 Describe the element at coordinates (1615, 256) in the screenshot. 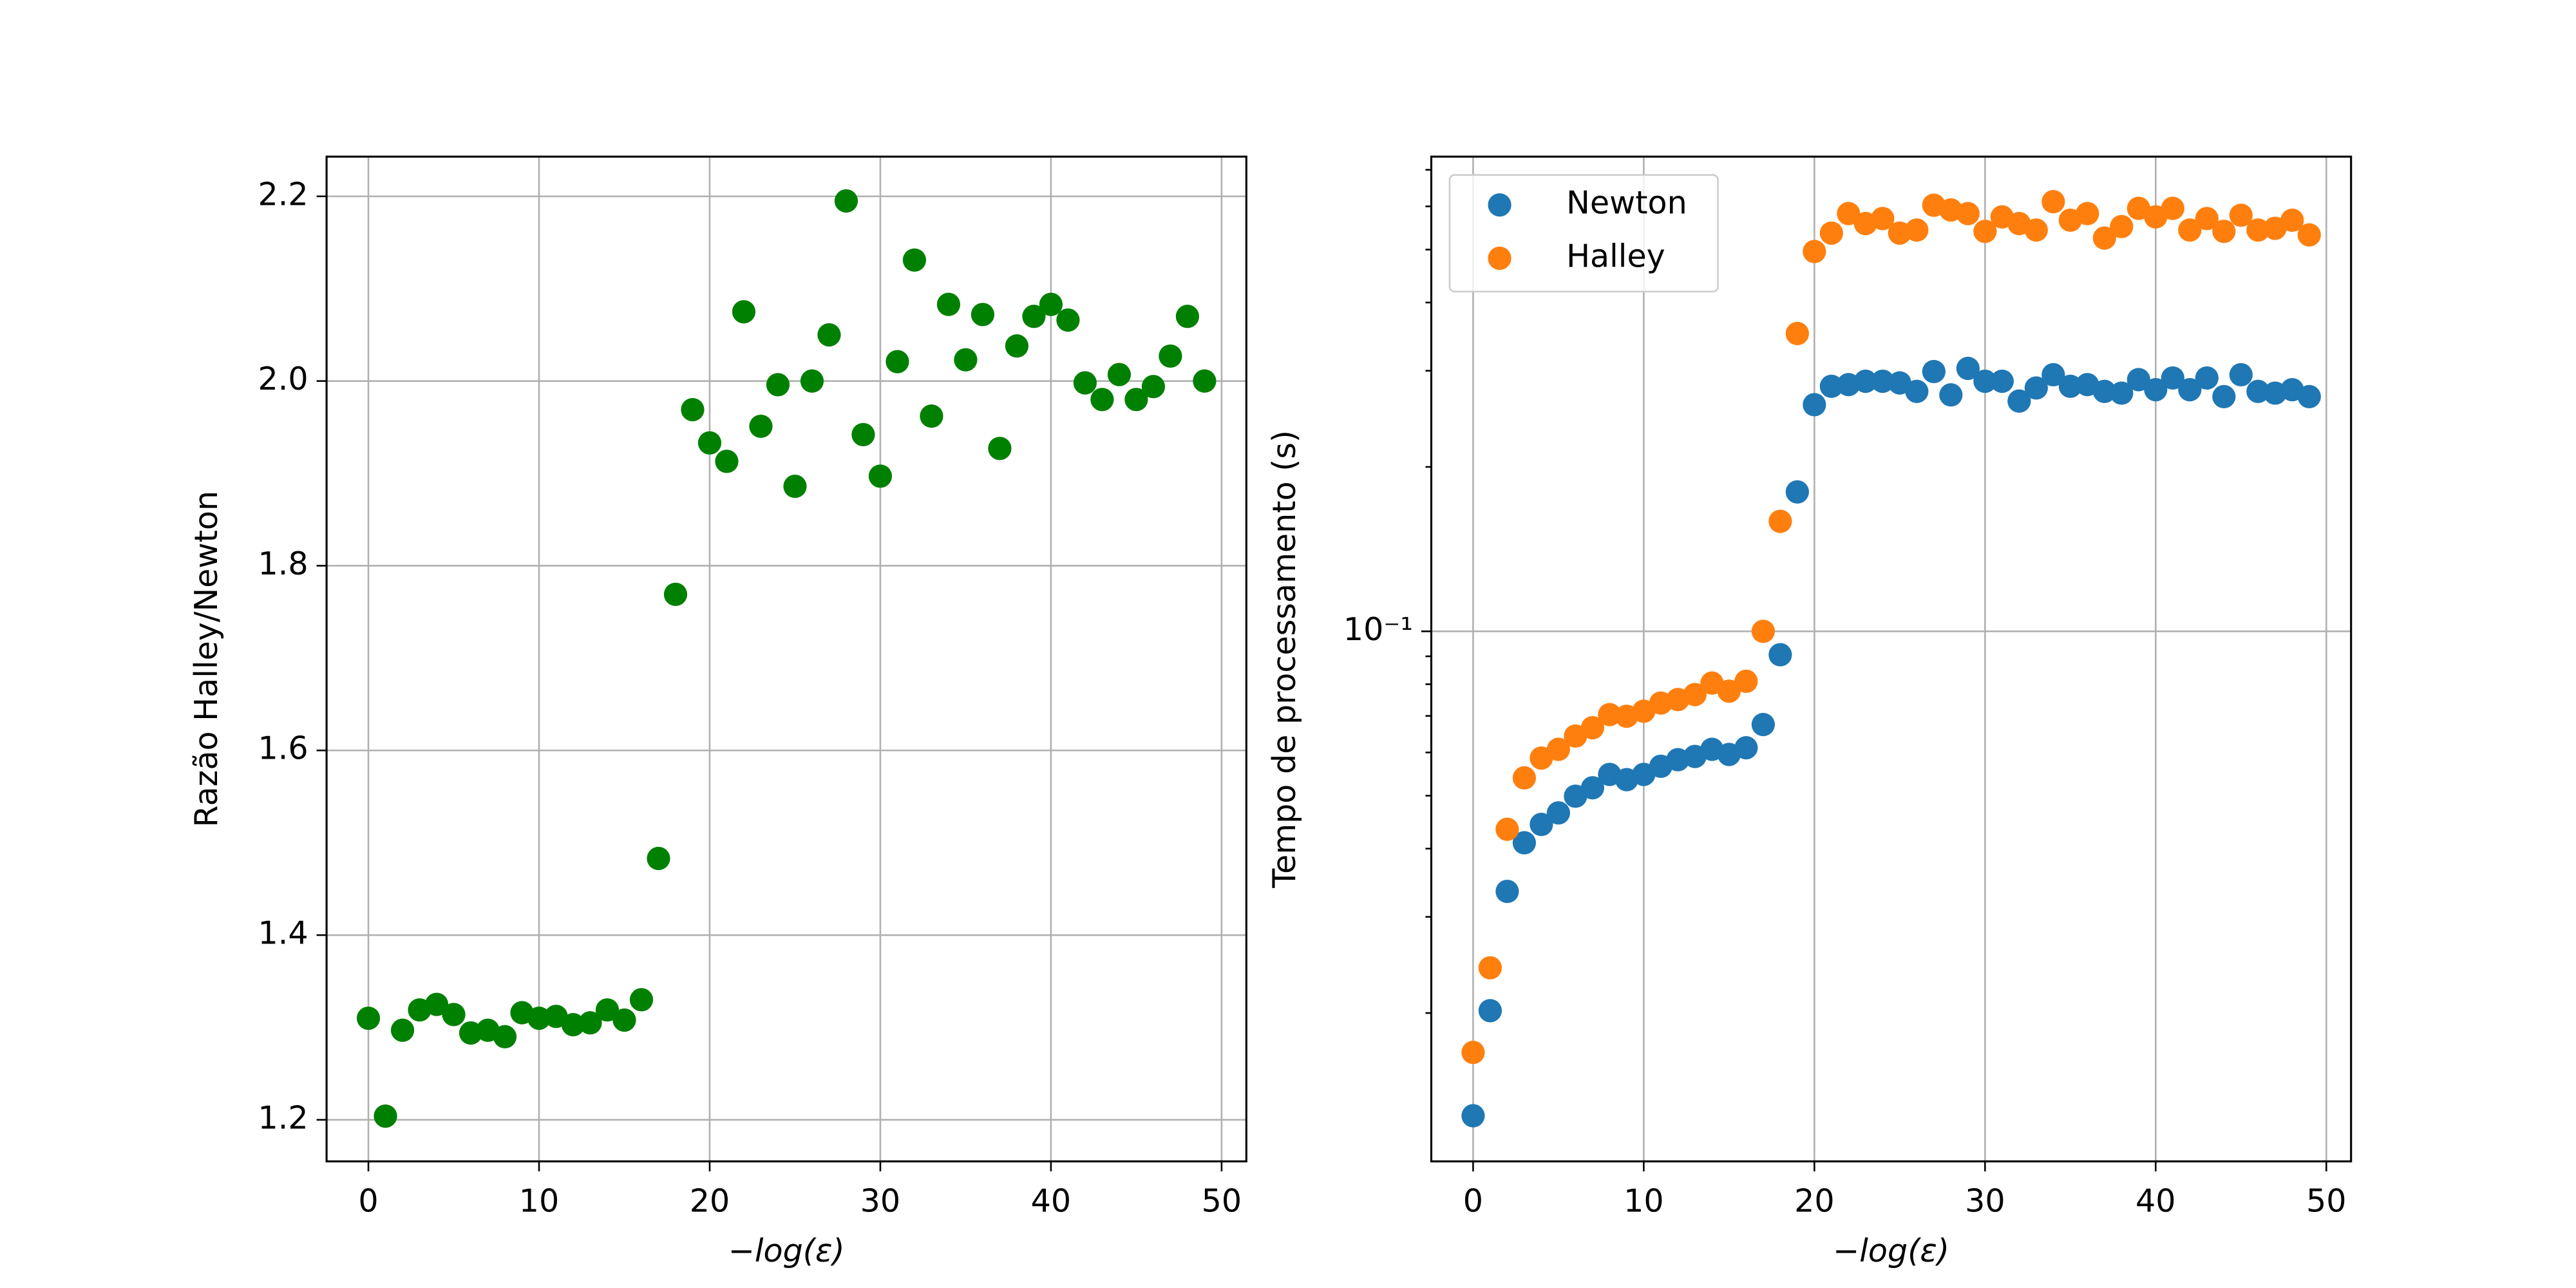

I see `legend-label: Halley` at that location.